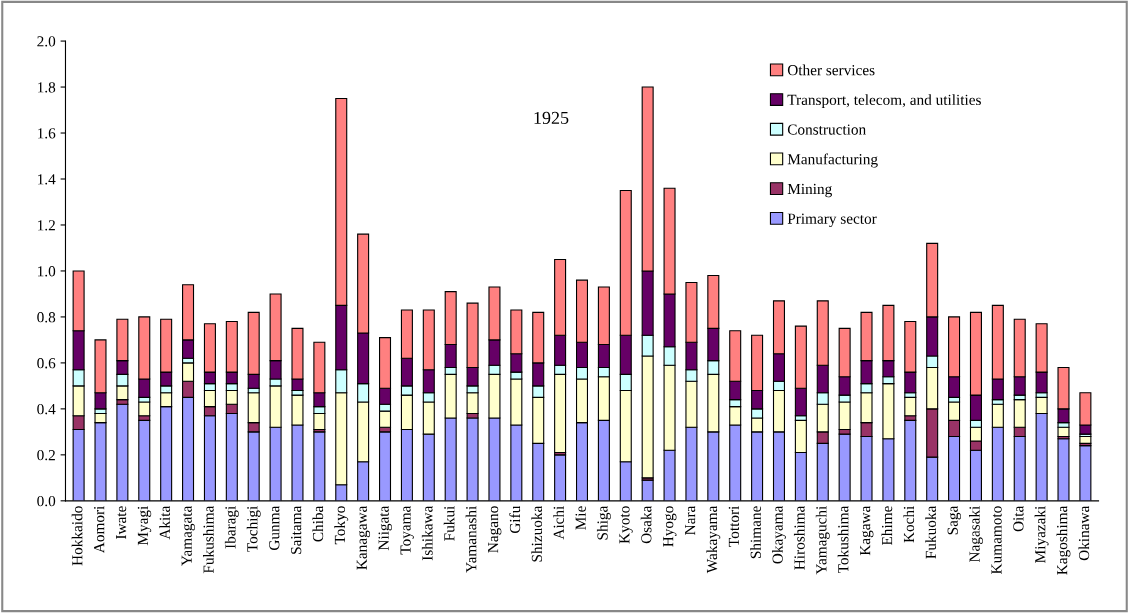 This screenshot has height=613, width=1129. Describe the element at coordinates (779, 534) in the screenshot. I see `x-tick-label: Okayama` at that location.